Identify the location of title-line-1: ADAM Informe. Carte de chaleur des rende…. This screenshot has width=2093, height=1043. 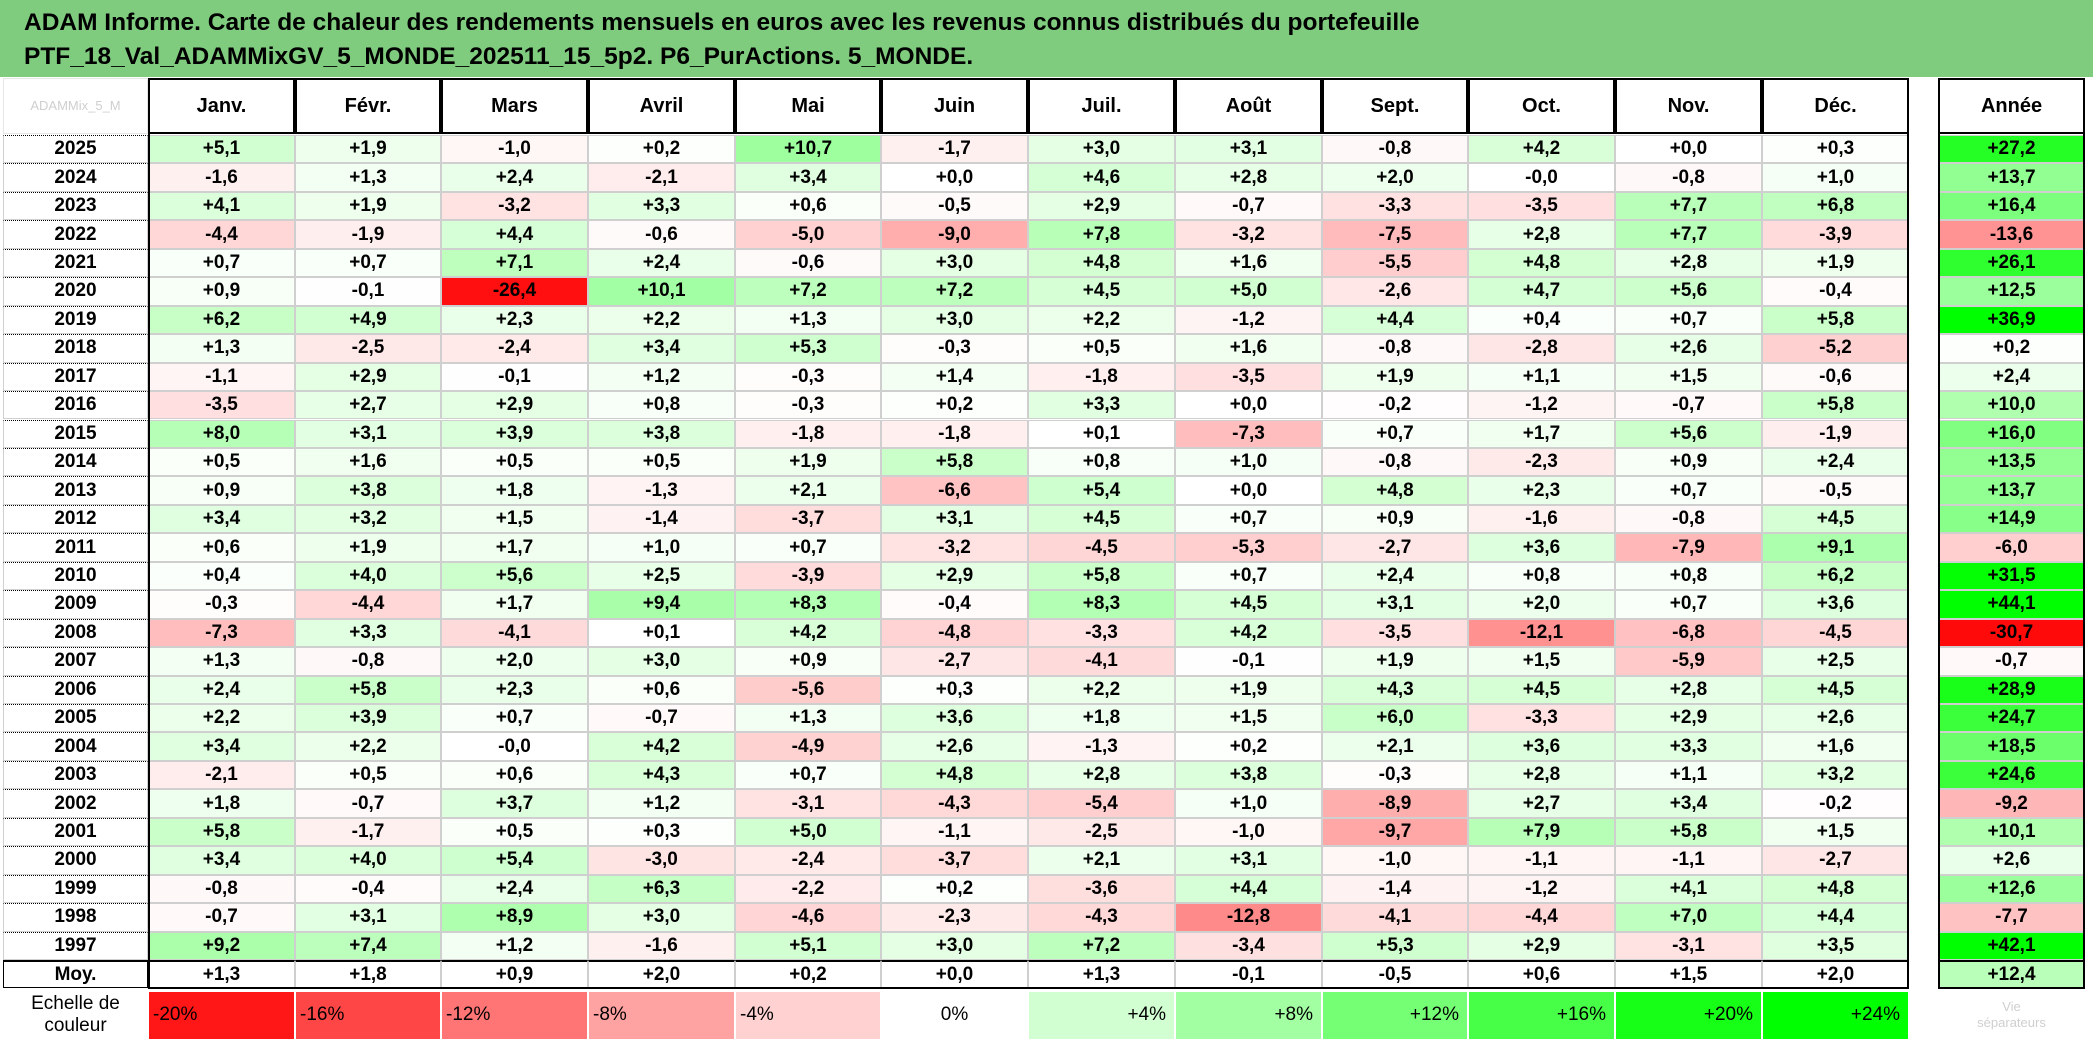
(722, 22).